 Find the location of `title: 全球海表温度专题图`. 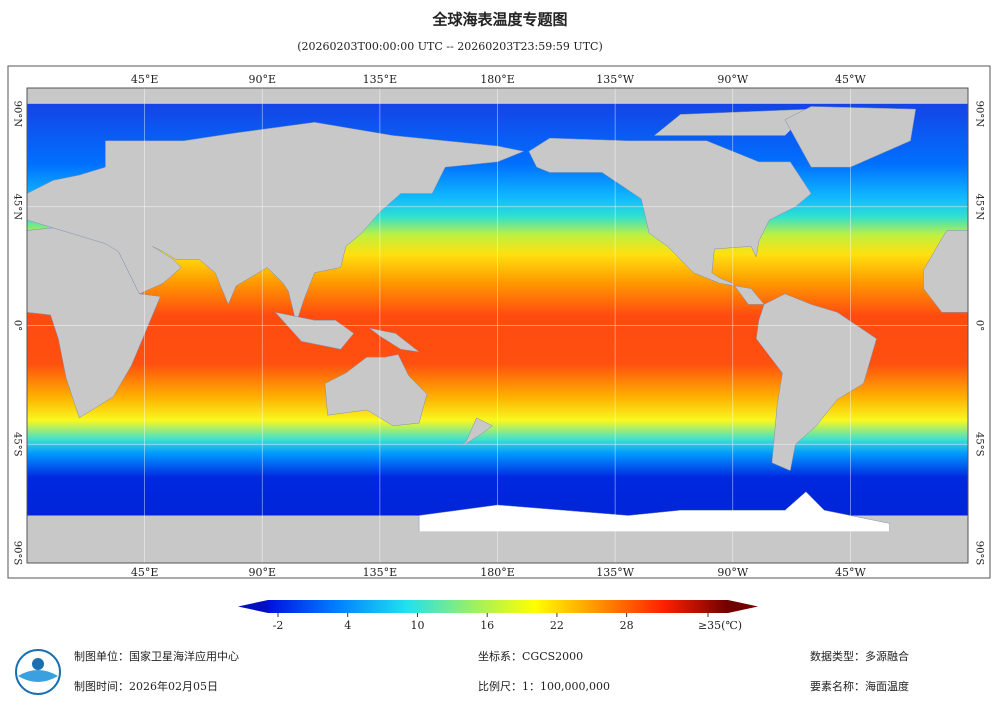

title: 全球海表温度专题图 is located at coordinates (499, 20).